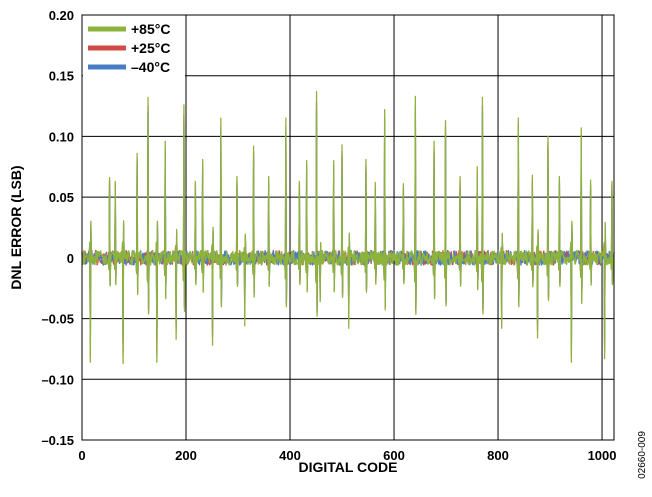 The width and height of the screenshot is (652, 497). I want to click on y-tick-label: –0.05, so click(57, 319).